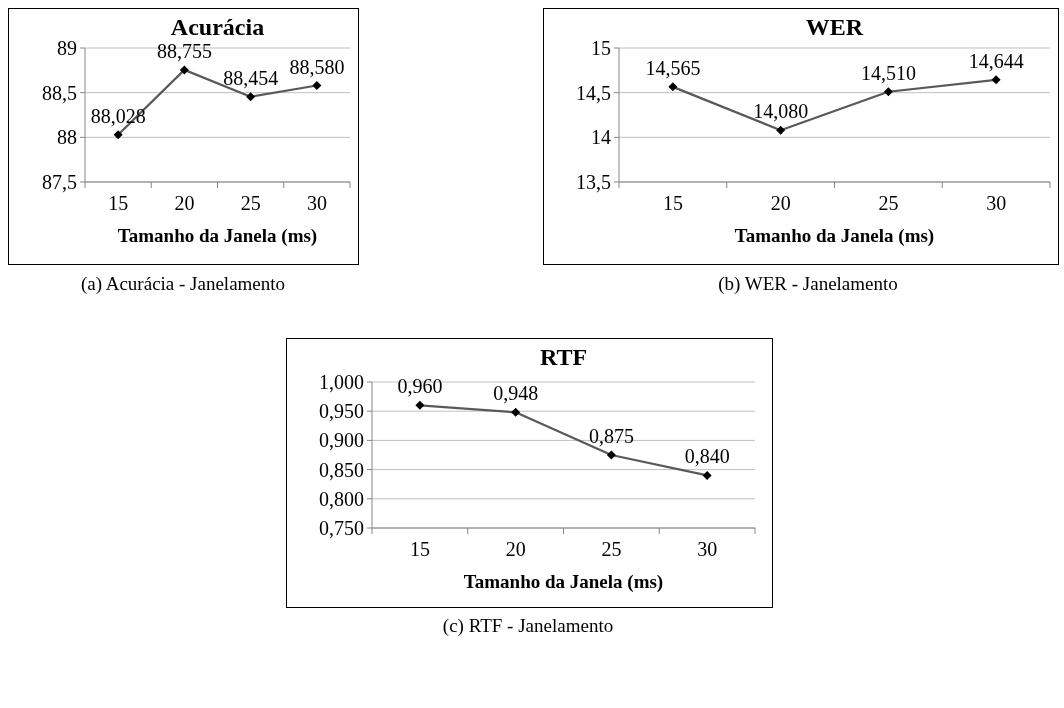  What do you see at coordinates (996, 60) in the screenshot?
I see `data-label: 14,644` at bounding box center [996, 60].